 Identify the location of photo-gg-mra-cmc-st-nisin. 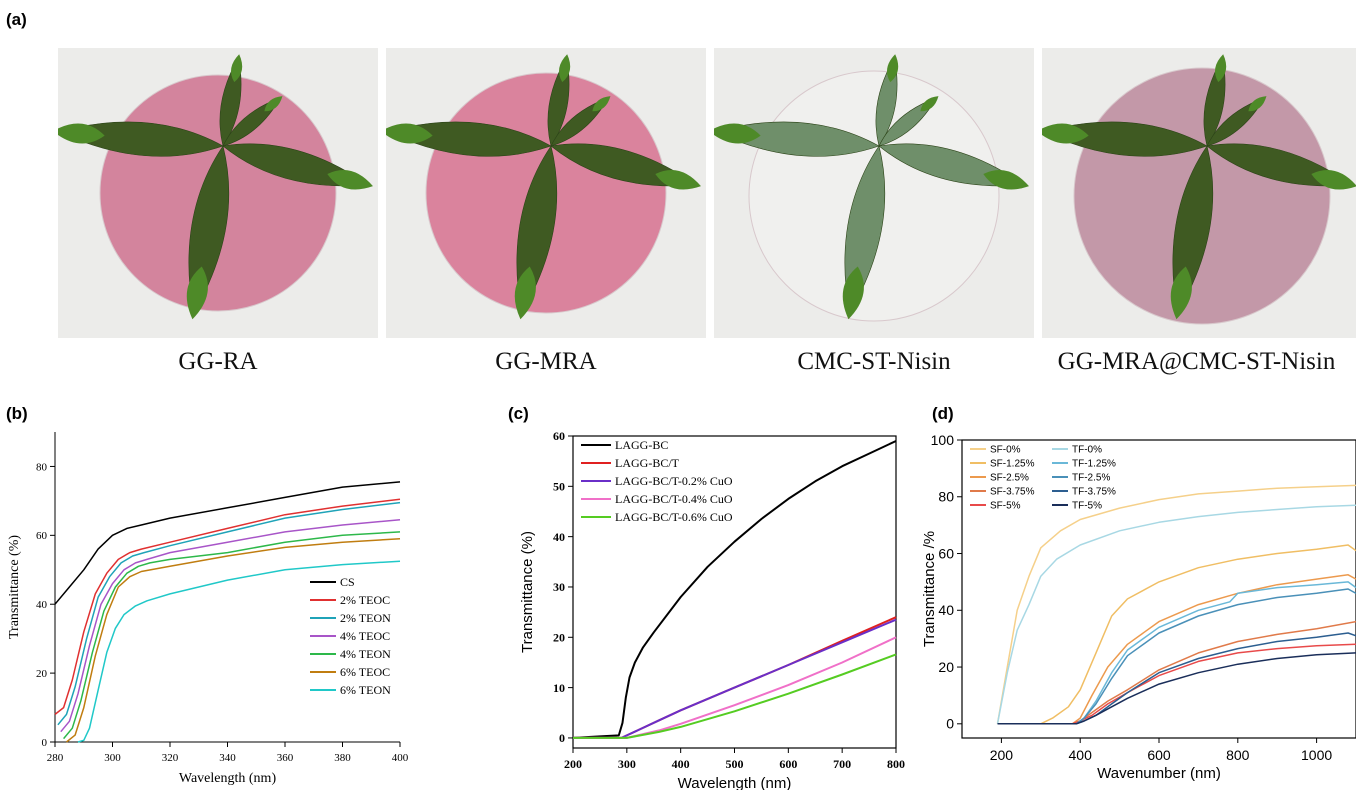
(1199, 193).